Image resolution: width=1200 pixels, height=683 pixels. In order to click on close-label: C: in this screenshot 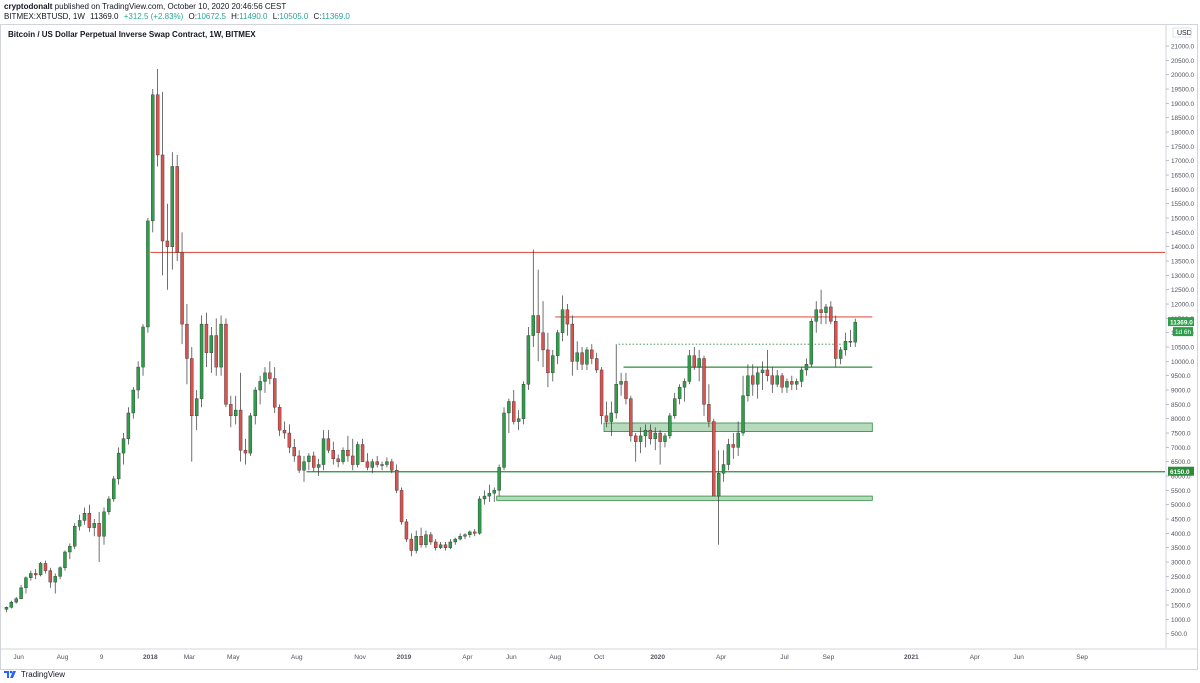, I will do `click(317, 16)`.